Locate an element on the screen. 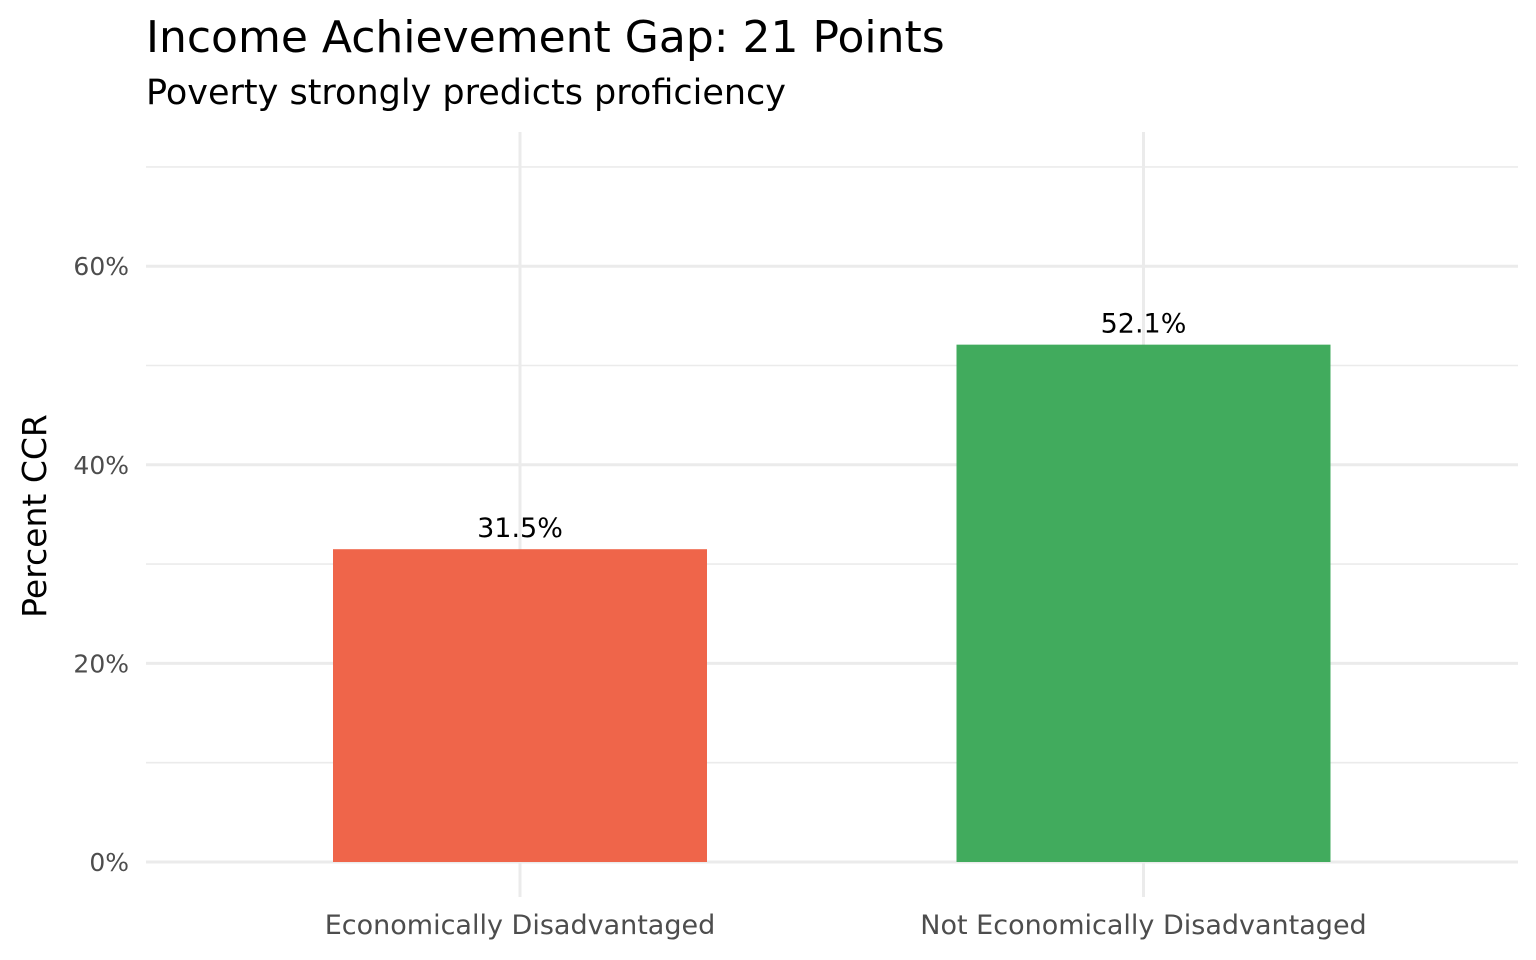  y-tick-label: 60% is located at coordinates (101, 266).